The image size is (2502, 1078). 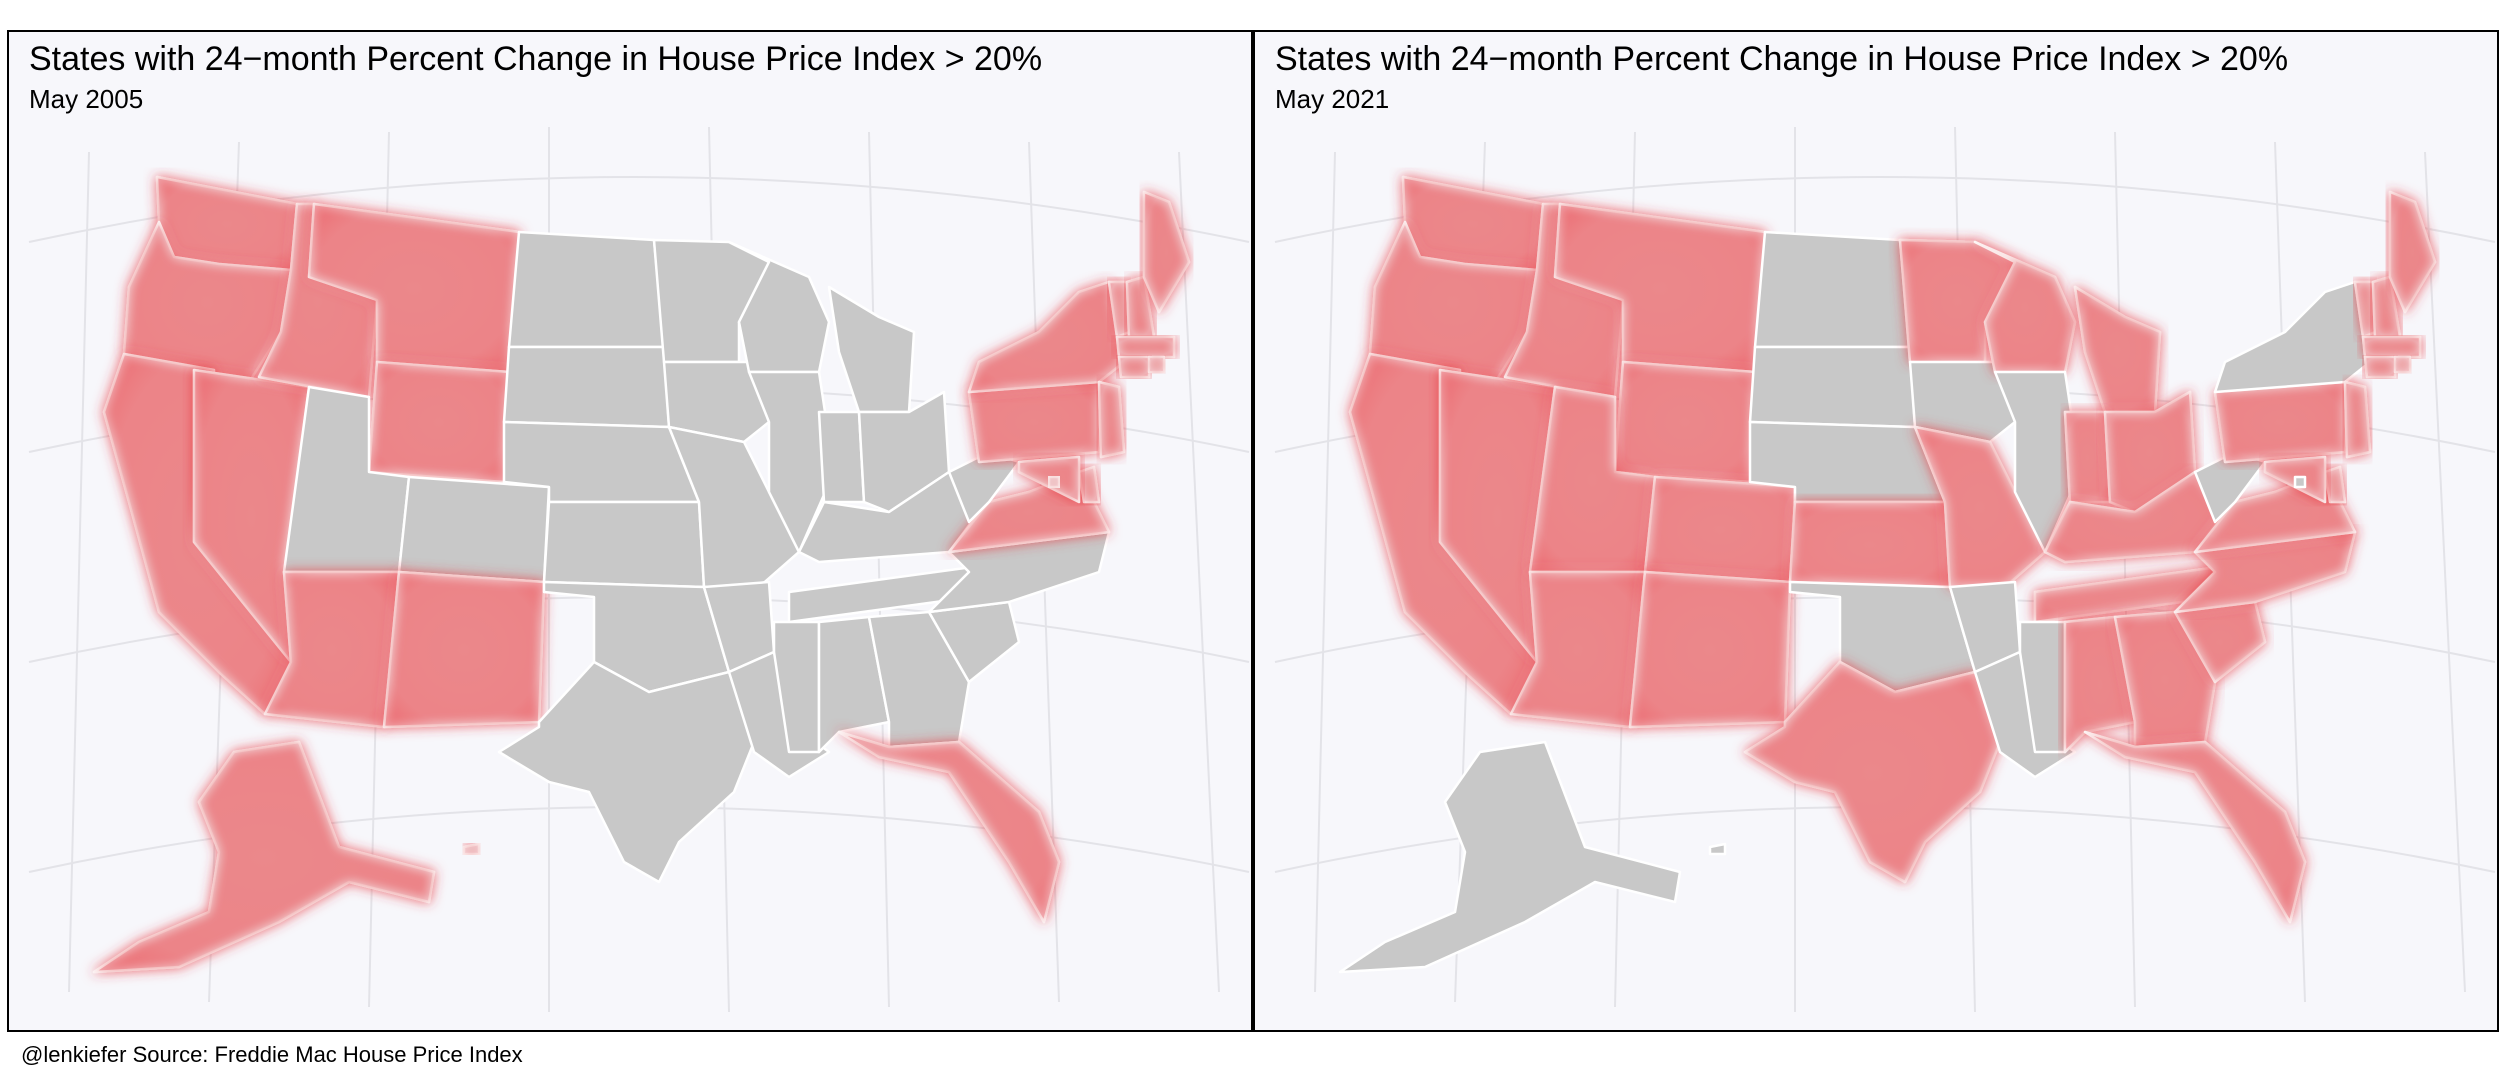 I want to click on panel-subtitle: May 2005, so click(x=86, y=99).